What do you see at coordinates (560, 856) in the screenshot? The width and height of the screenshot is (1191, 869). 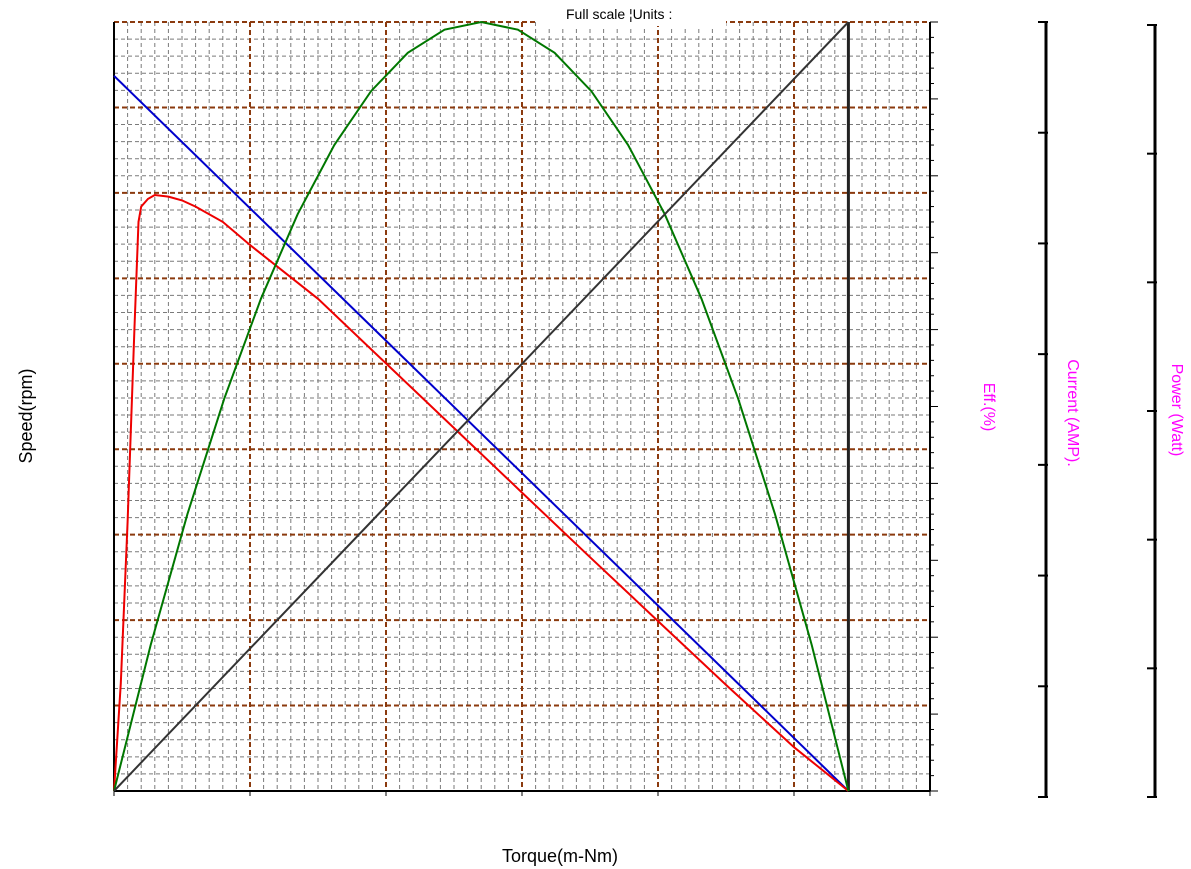 I see `x-axis-title: Torque(m-Nm)` at bounding box center [560, 856].